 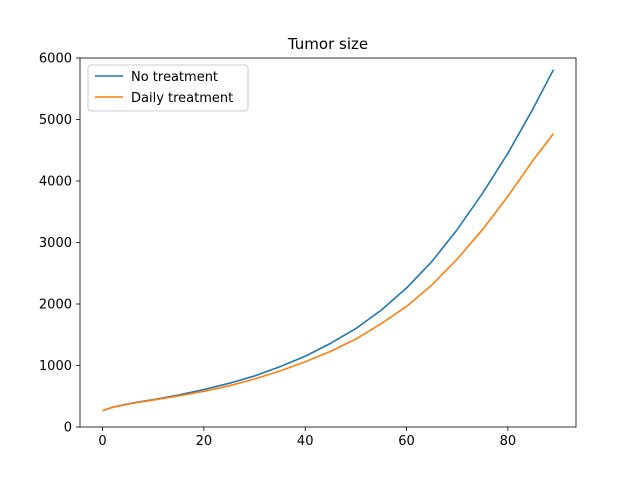 I want to click on y-tick-label: 0, so click(x=68, y=428).